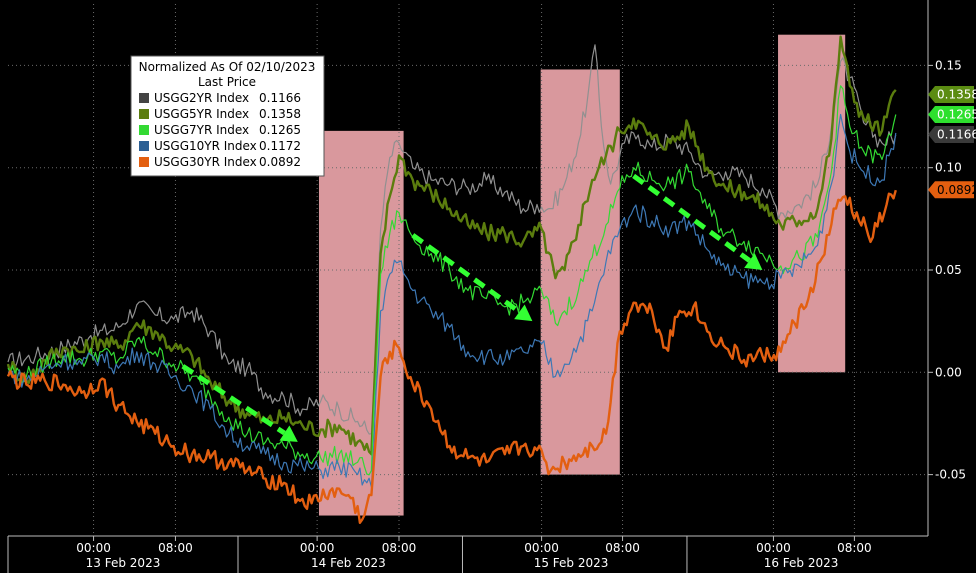 This screenshot has height=573, width=976. Describe the element at coordinates (227, 82) in the screenshot. I see `legend-subtitle: Last Price` at that location.